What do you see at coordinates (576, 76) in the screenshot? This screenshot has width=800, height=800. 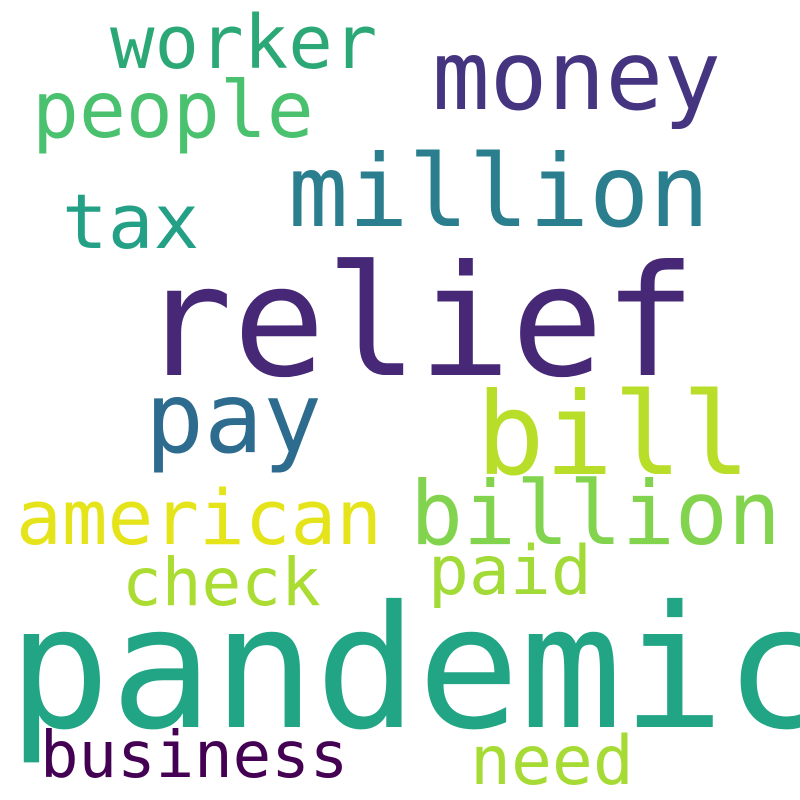 I see `word-money: money` at bounding box center [576, 76].